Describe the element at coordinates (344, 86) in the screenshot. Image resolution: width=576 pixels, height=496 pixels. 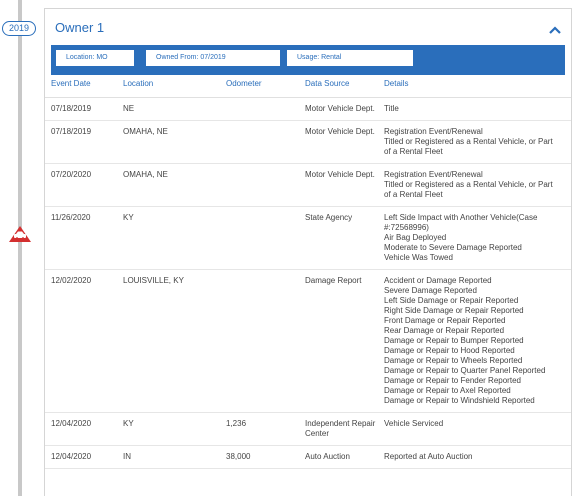
I see `col-header-data-source: Data Source` at that location.